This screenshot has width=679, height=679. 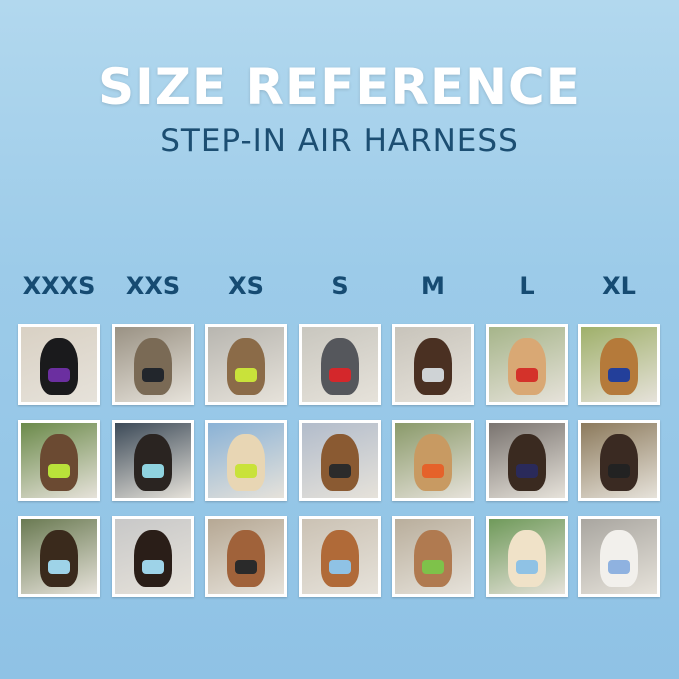 I want to click on size-label-l: L, so click(x=527, y=286).